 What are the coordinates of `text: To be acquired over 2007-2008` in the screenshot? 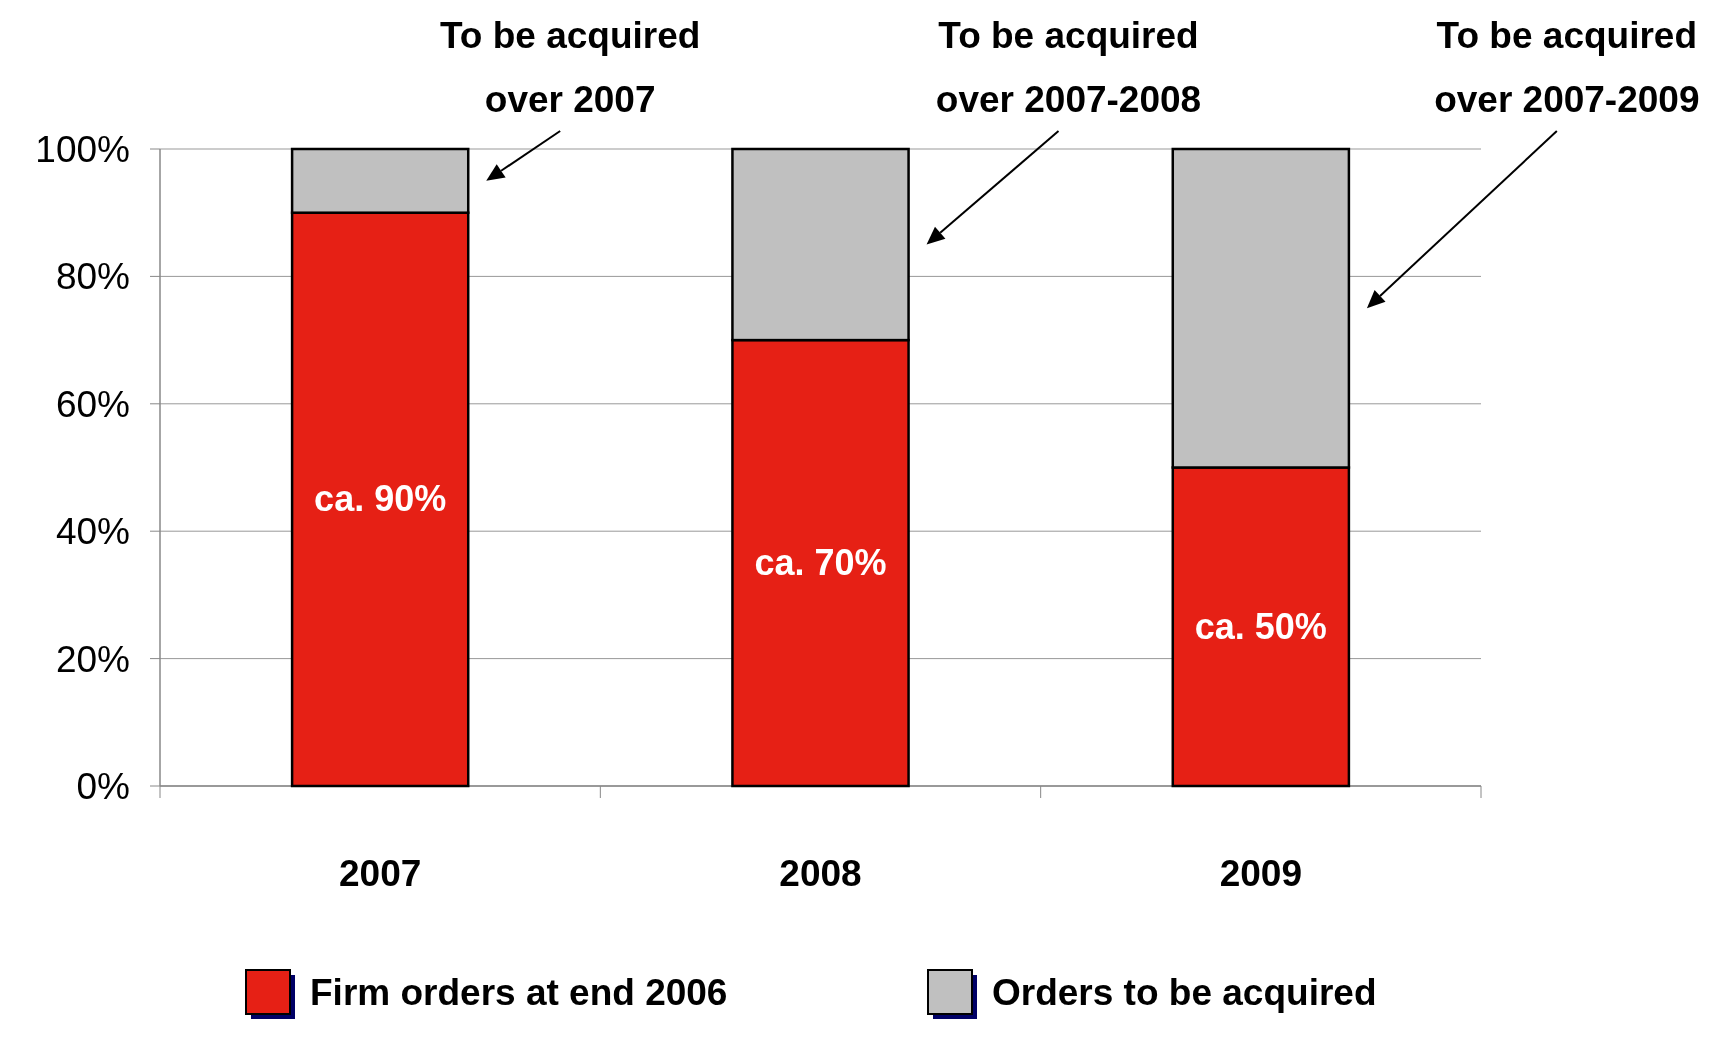 It's located at (1068, 67).